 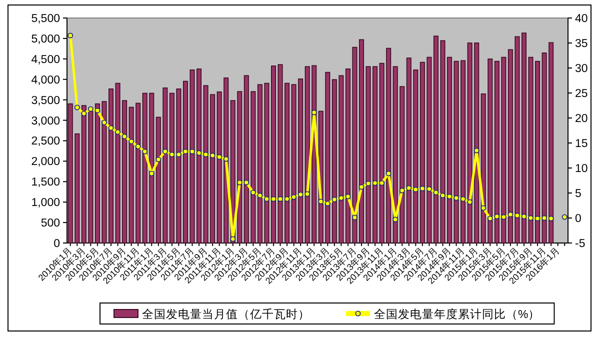 I want to click on y2-tick-label: 35, so click(x=581, y=44).